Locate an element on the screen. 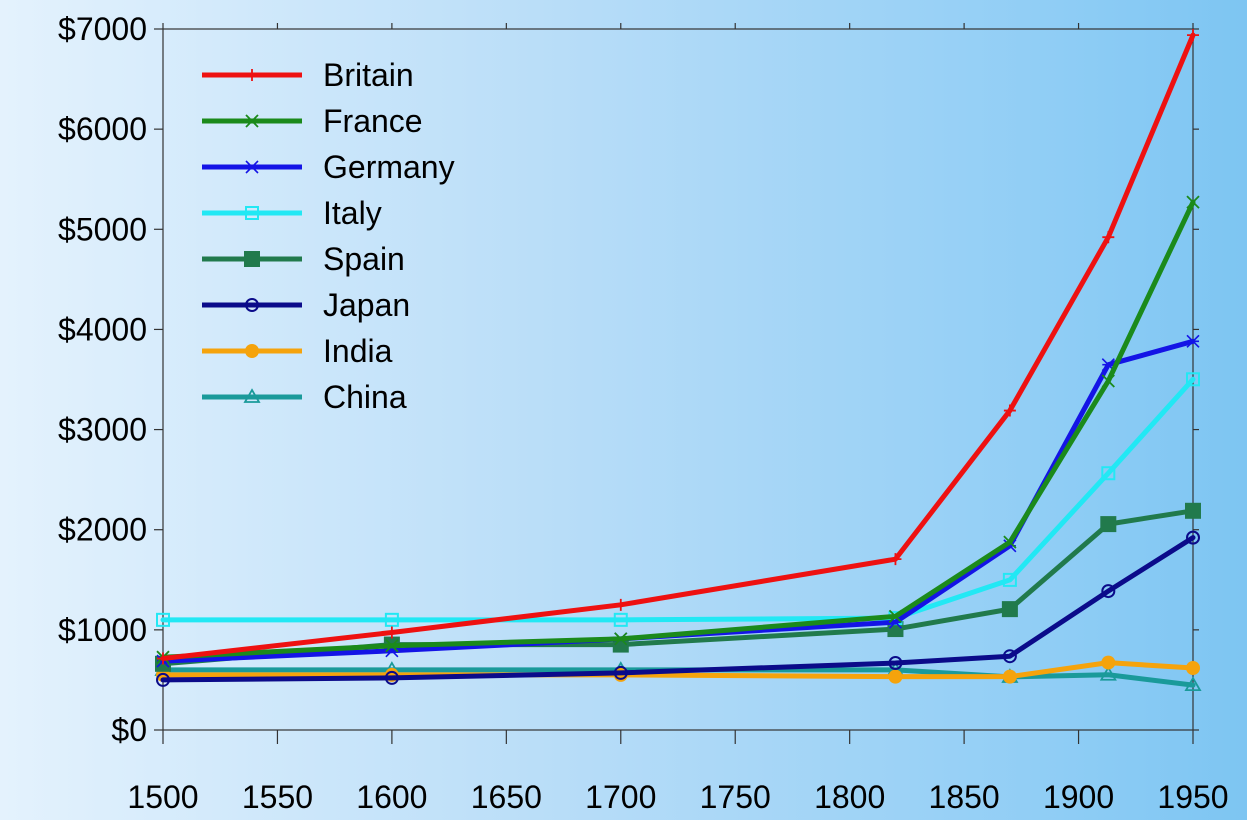 This screenshot has height=820, width=1247. x-tick-label: 1550 is located at coordinates (277, 797).